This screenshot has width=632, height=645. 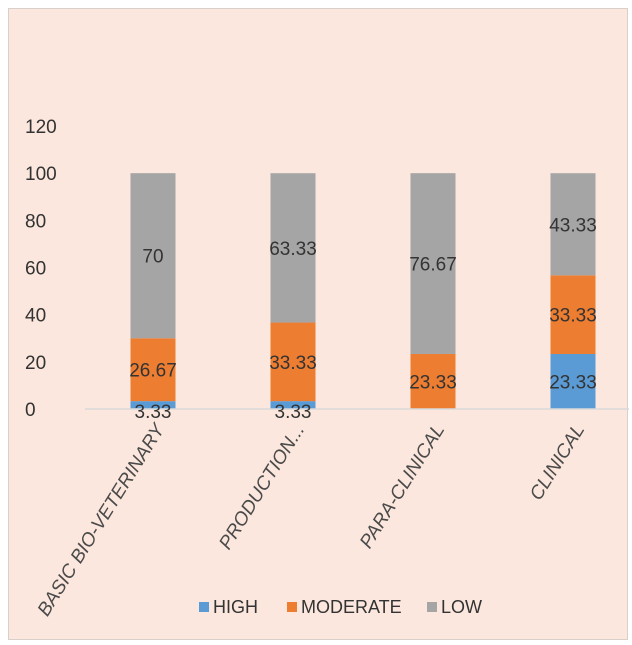 I want to click on y-tick-label: 120, so click(x=41, y=127).